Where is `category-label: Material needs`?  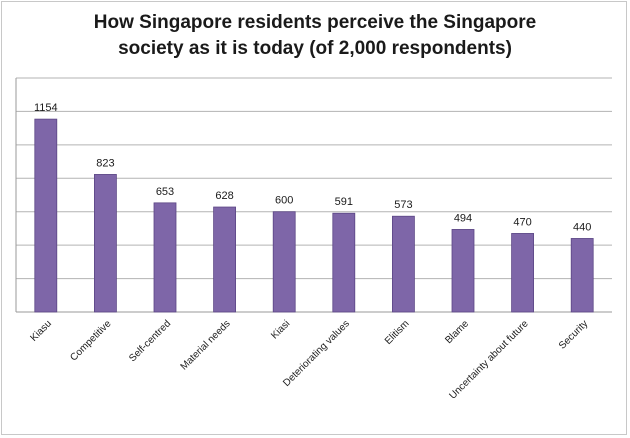 category-label: Material needs is located at coordinates (206, 345).